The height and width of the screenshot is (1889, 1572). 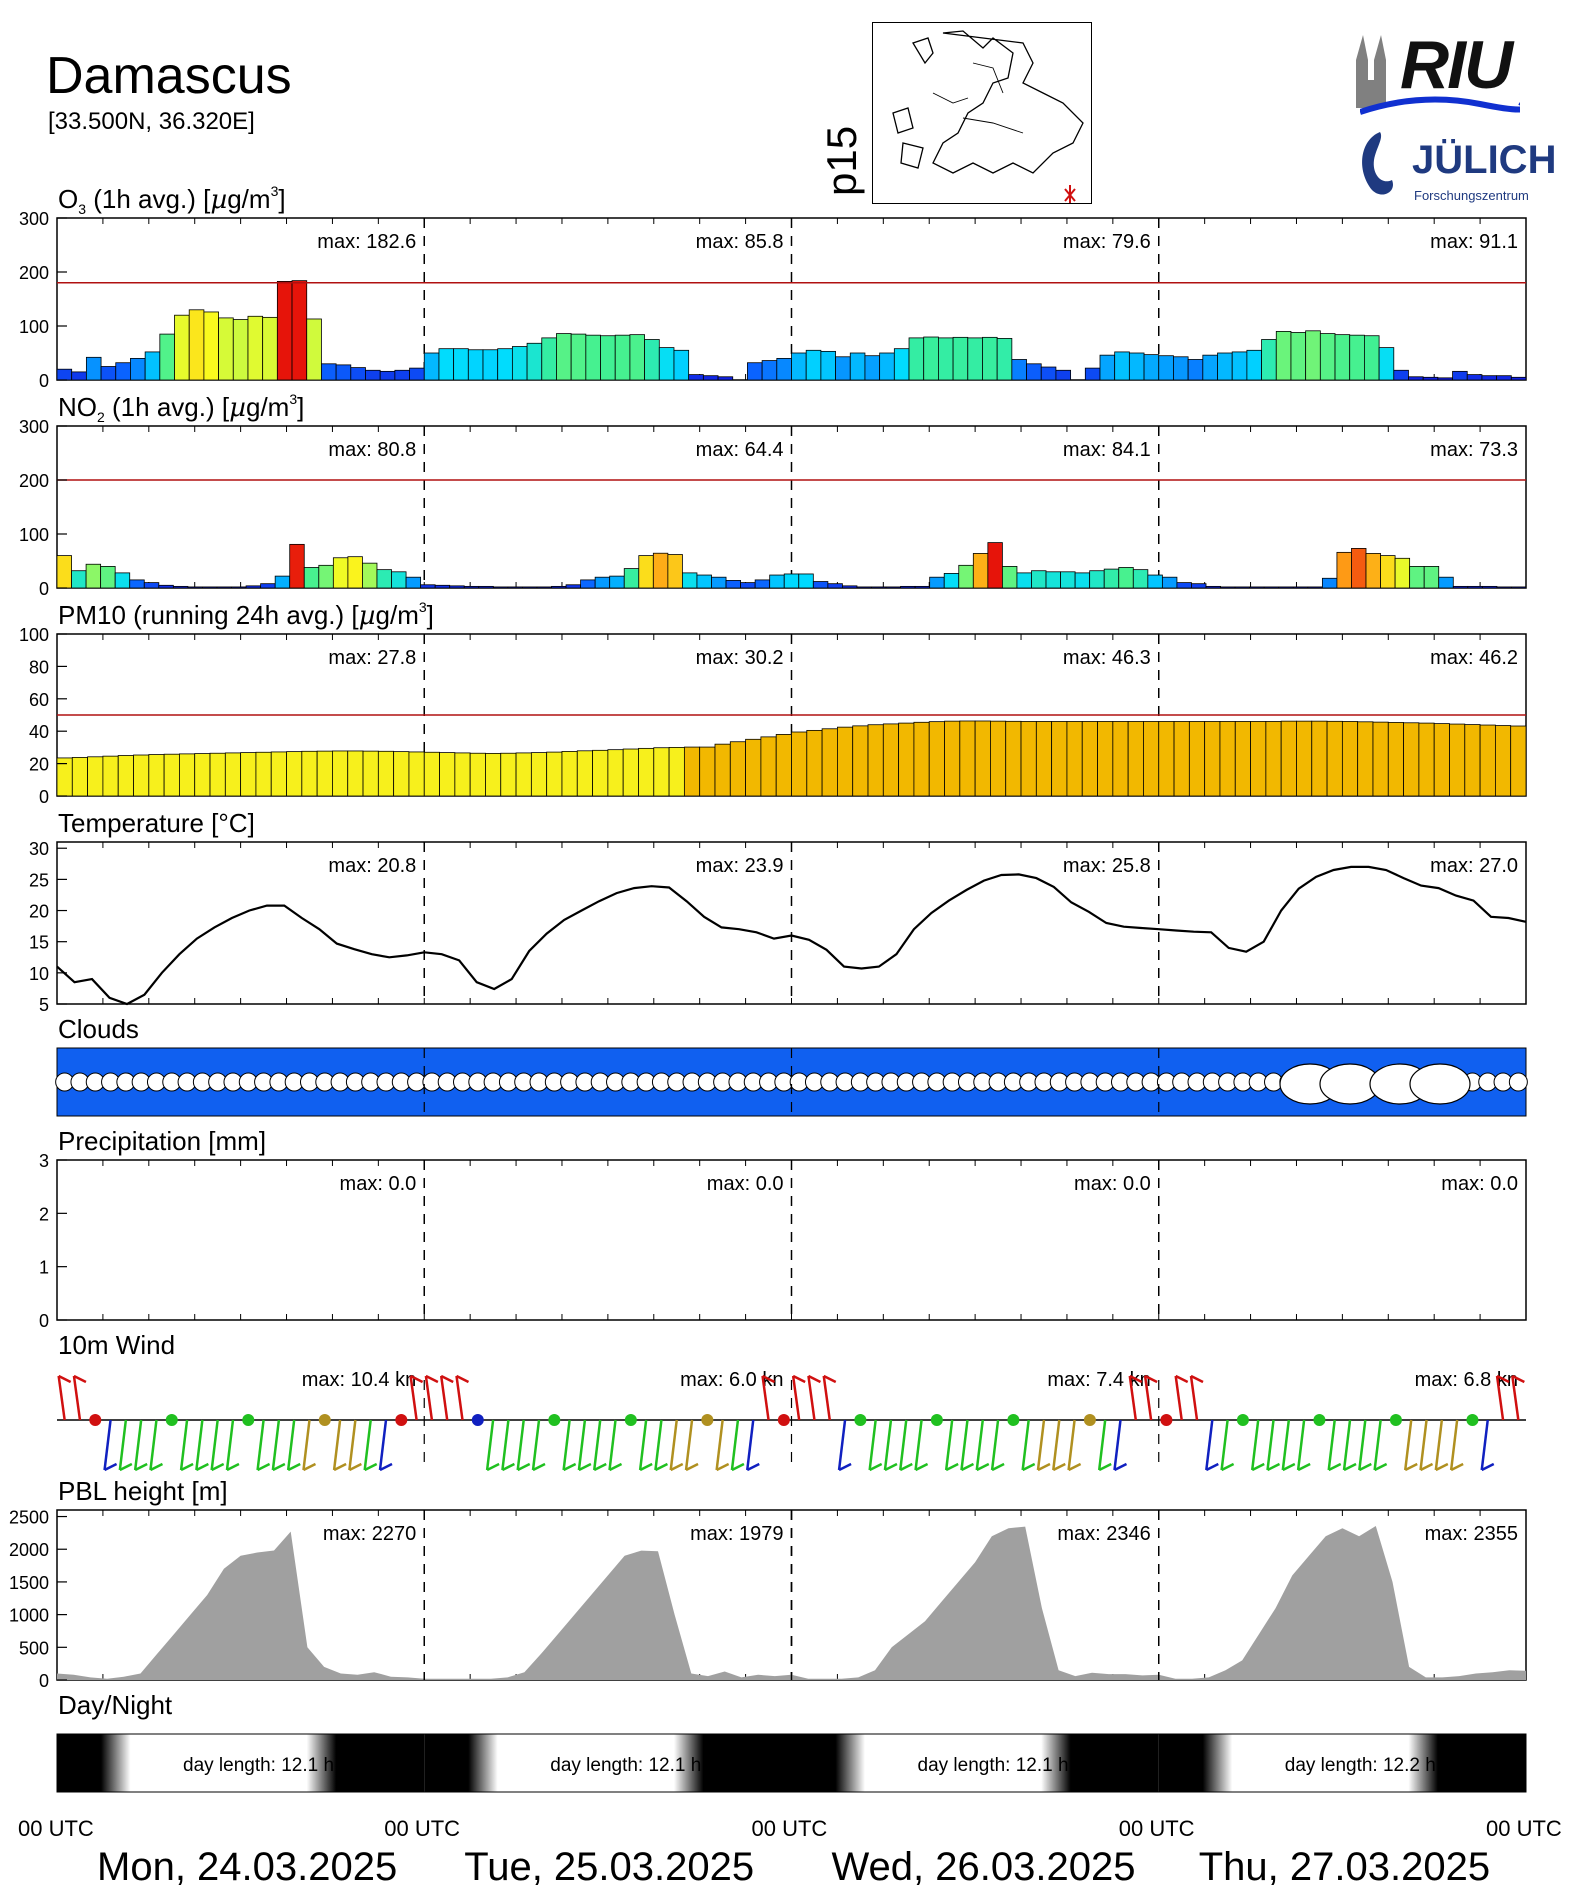 What do you see at coordinates (34, 327) in the screenshot?
I see `o3-y-tick-label: 100` at bounding box center [34, 327].